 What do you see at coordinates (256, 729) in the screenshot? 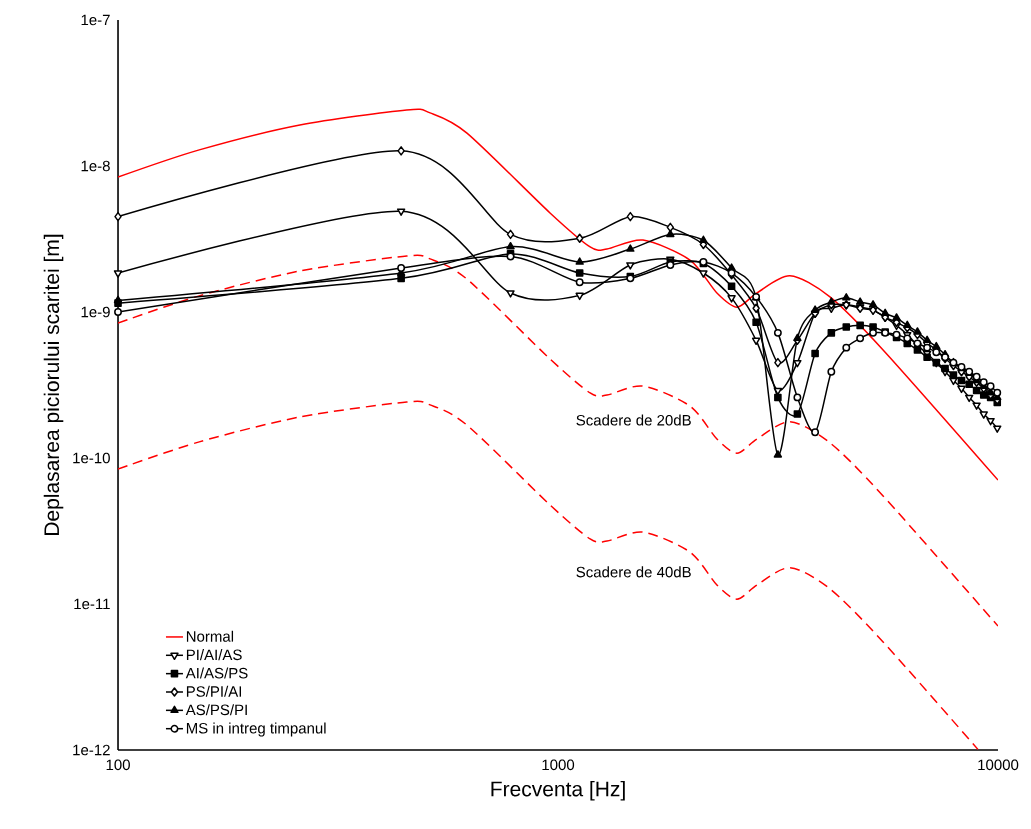
I see `legend-label: MS in intreg timpanul` at bounding box center [256, 729].